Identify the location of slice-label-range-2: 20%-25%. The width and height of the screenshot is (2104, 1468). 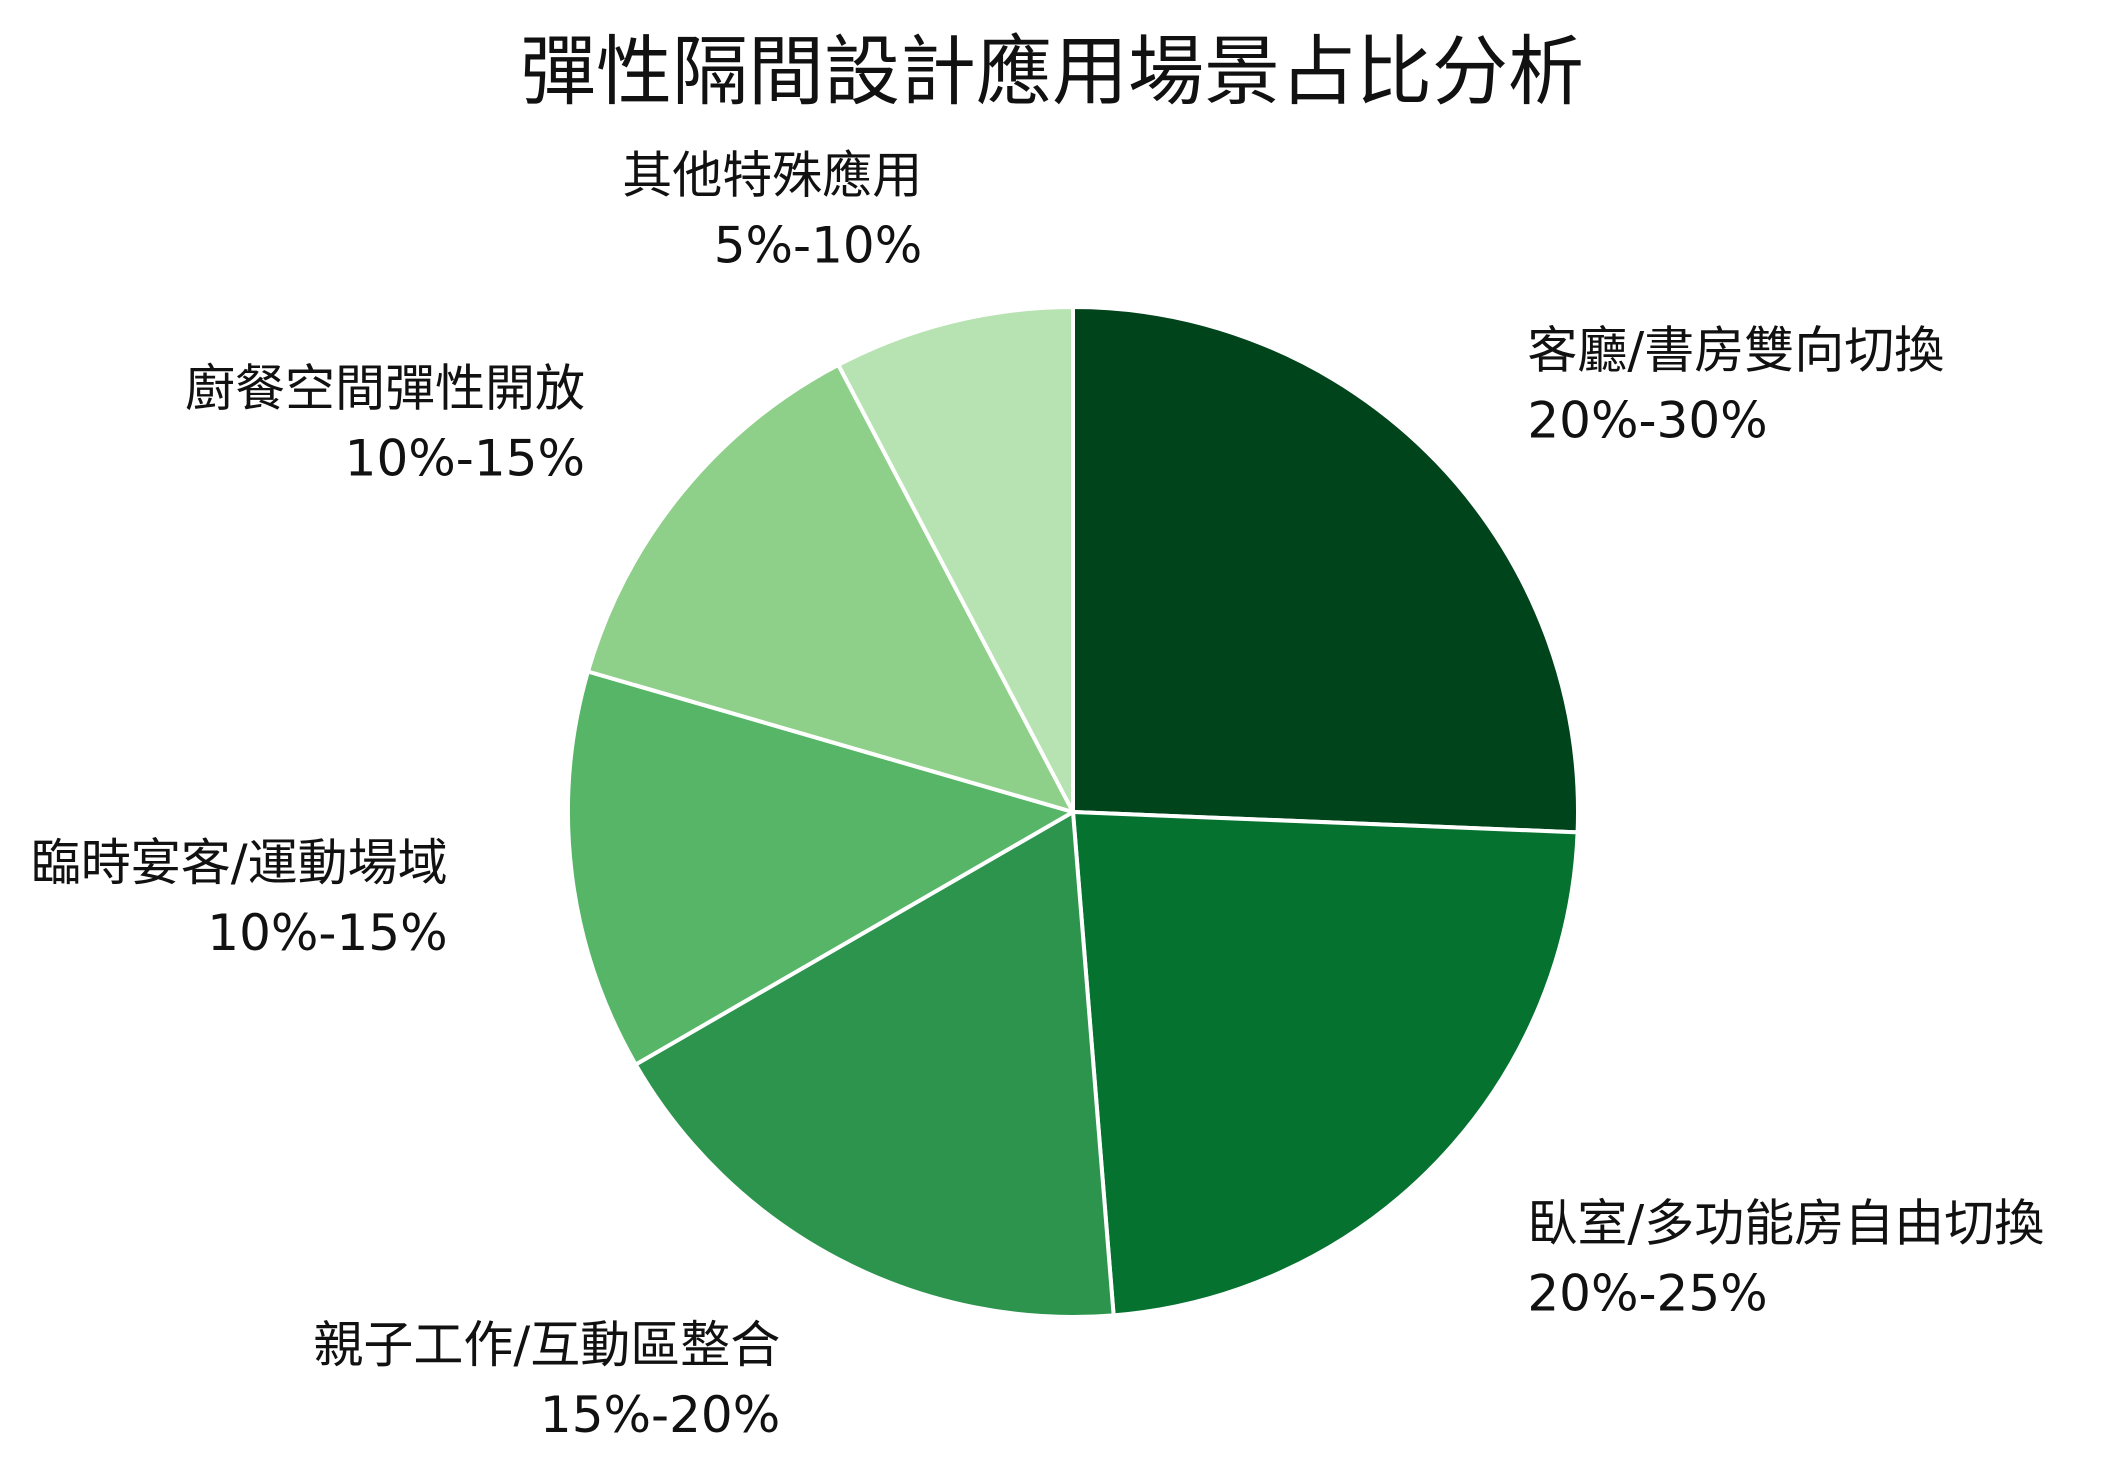
(1647, 1293).